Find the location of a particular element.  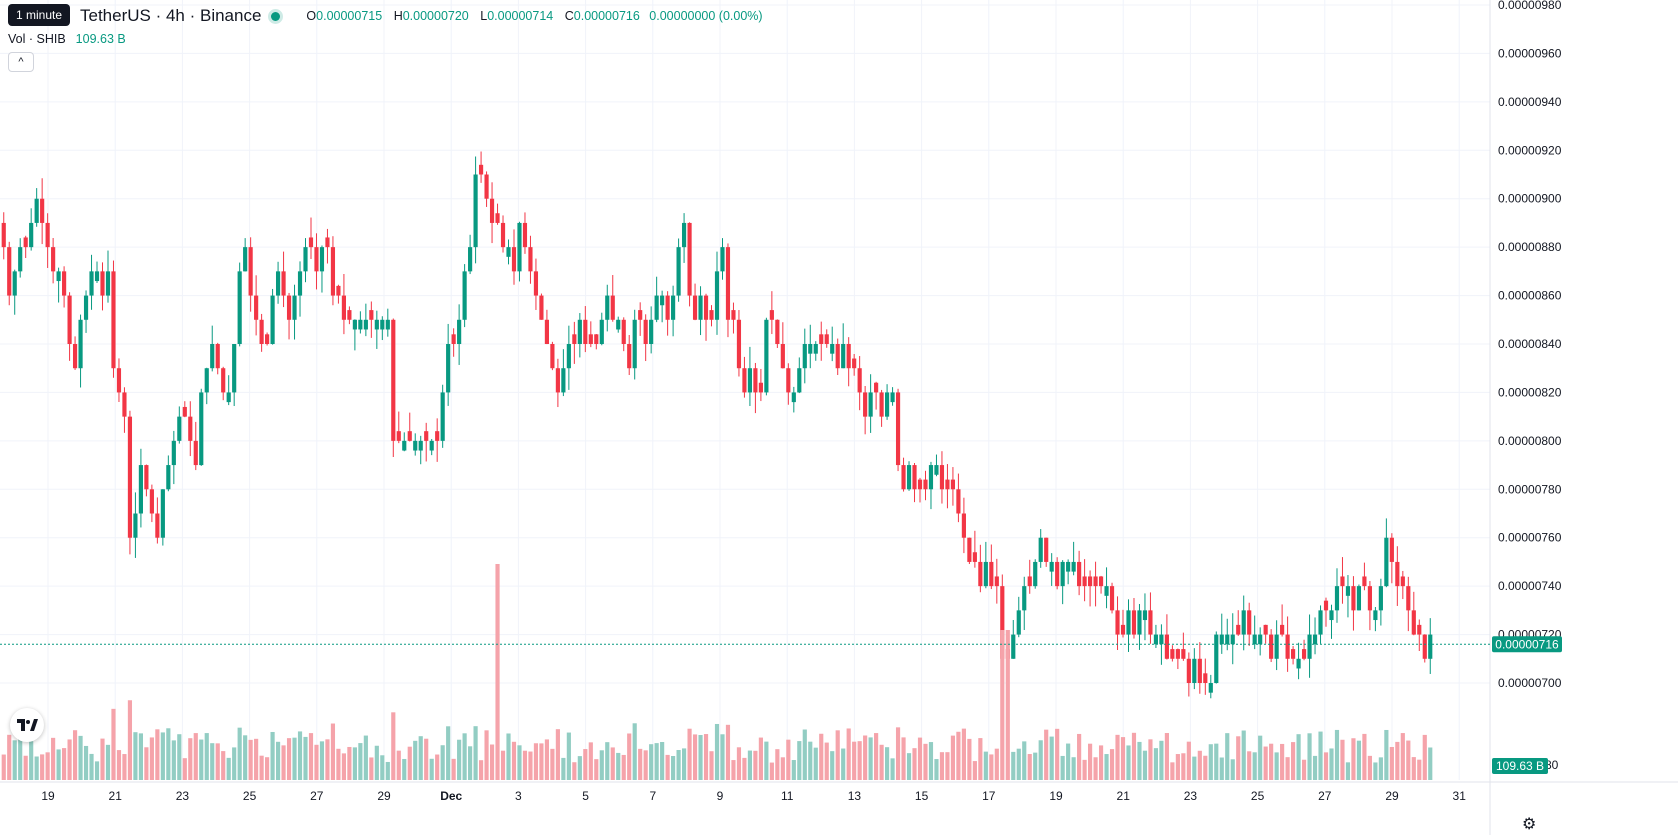

y-tick-label: 0.00000800 is located at coordinates (1530, 441).